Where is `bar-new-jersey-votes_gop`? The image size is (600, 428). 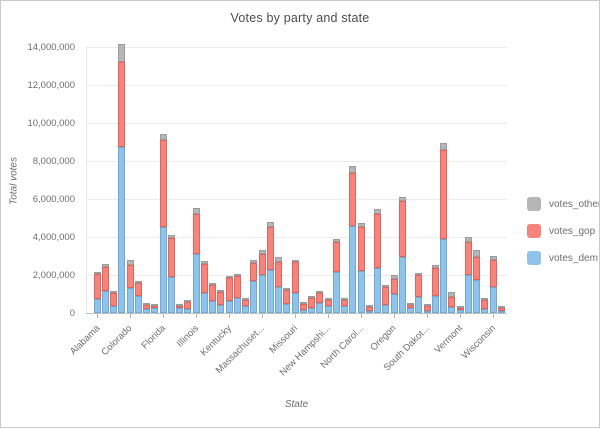 bar-new-jersey-votes_gop is located at coordinates (336, 257).